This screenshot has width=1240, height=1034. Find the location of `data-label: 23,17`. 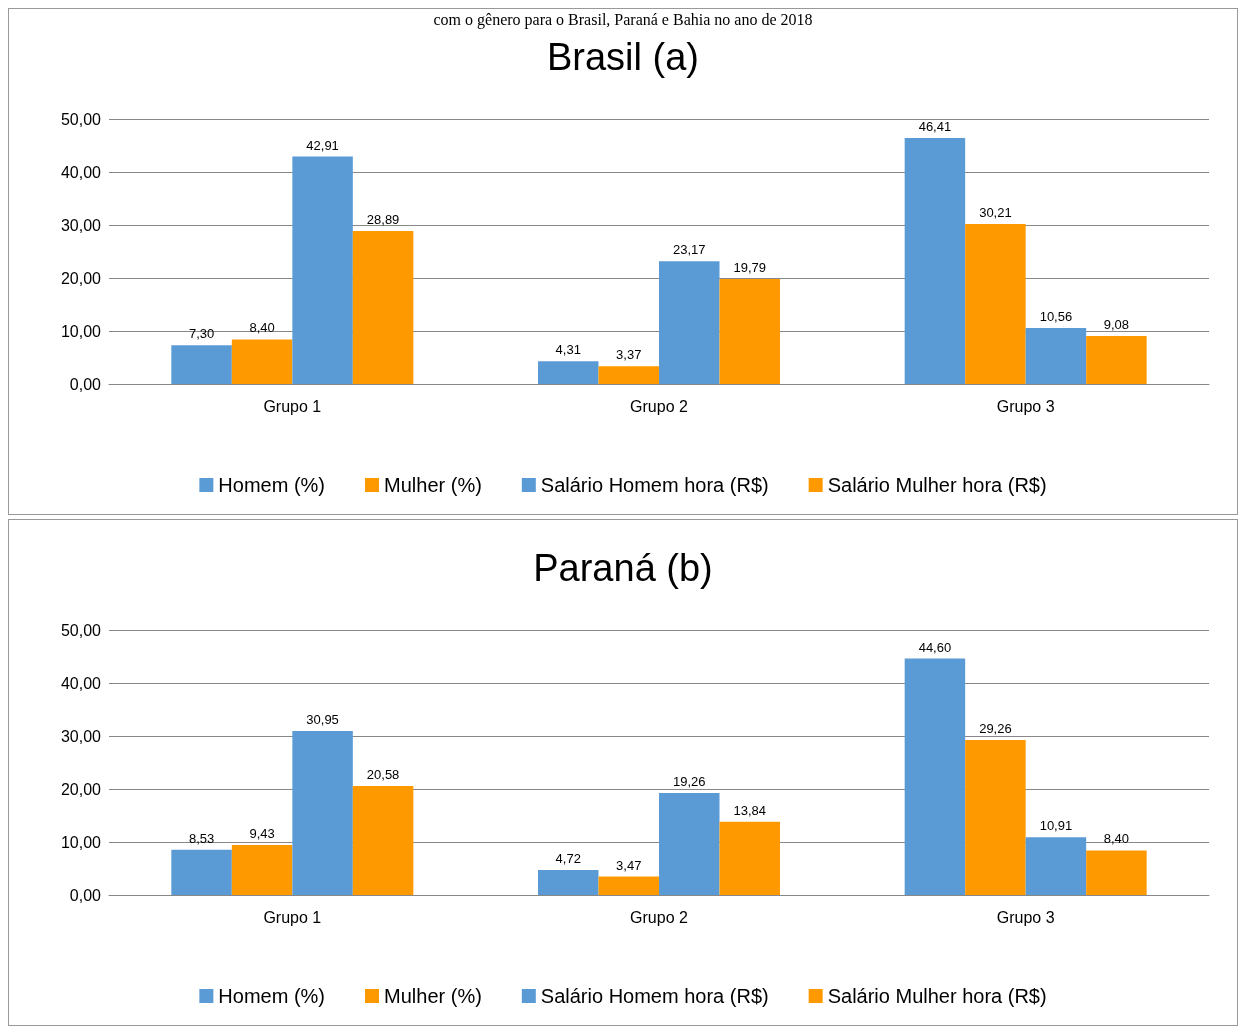

data-label: 23,17 is located at coordinates (689, 250).